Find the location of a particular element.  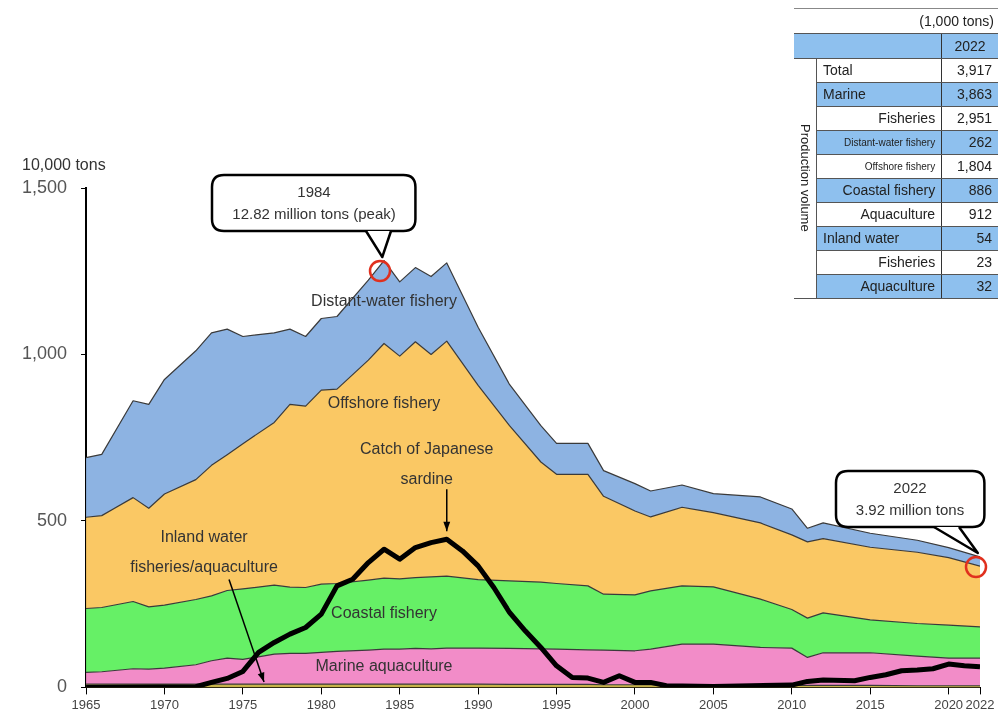

y-tick-label: 1,000 is located at coordinates (45, 353).